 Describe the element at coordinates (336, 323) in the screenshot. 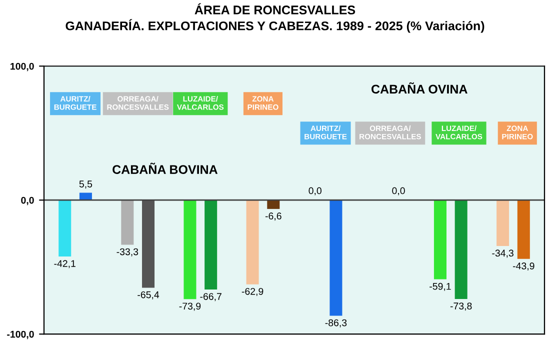

I see `data-label: -86,3` at that location.